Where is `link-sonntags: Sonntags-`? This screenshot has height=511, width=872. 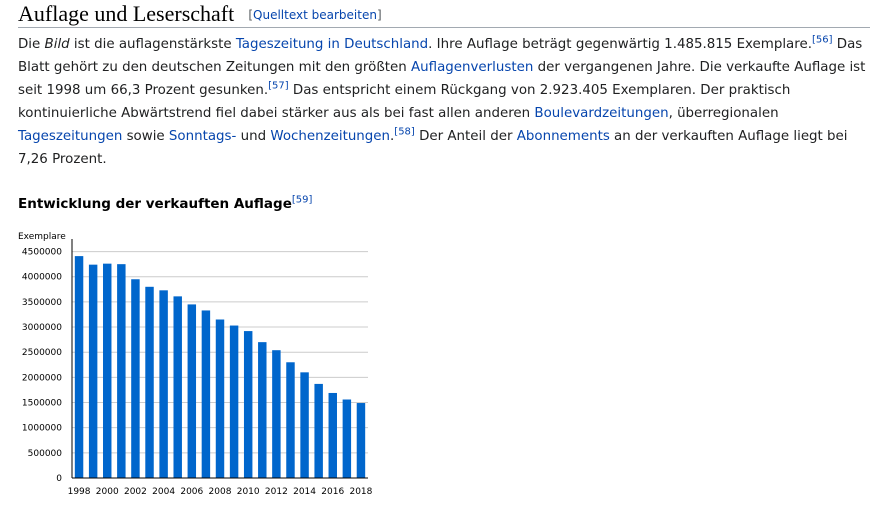 link-sonntags: Sonntags- is located at coordinates (202, 136).